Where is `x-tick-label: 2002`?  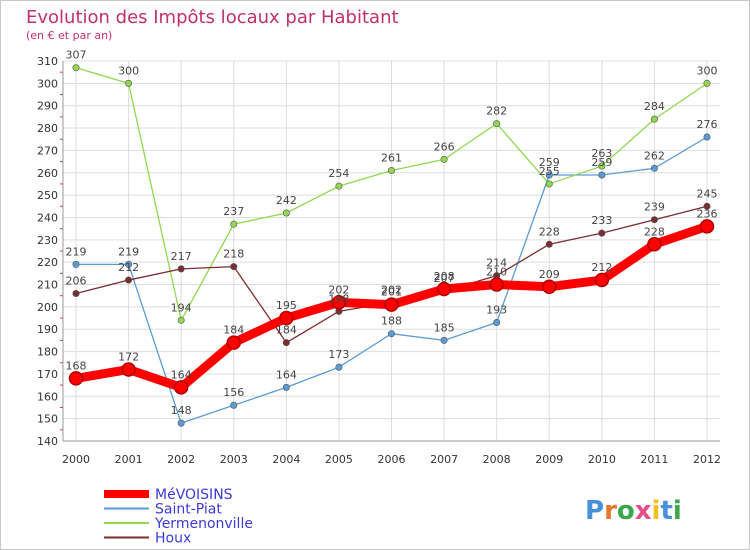
x-tick-label: 2002 is located at coordinates (181, 459).